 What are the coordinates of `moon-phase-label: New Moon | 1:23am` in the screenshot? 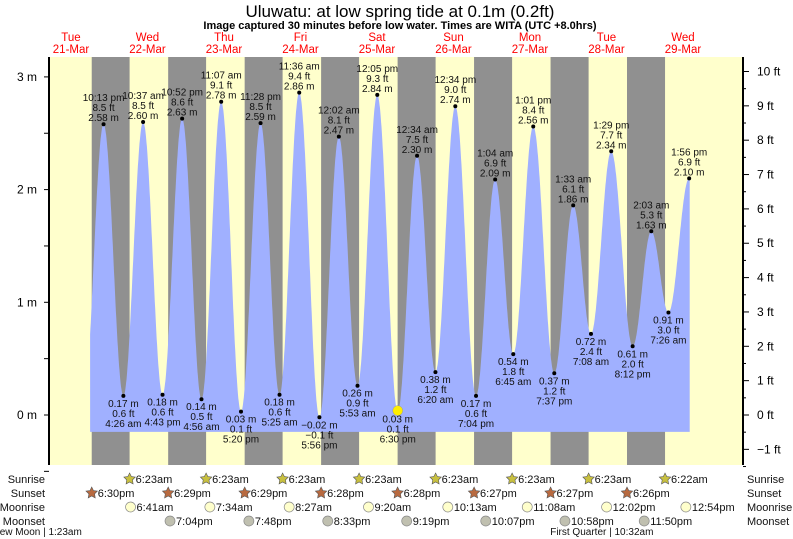 It's located at (41, 532).